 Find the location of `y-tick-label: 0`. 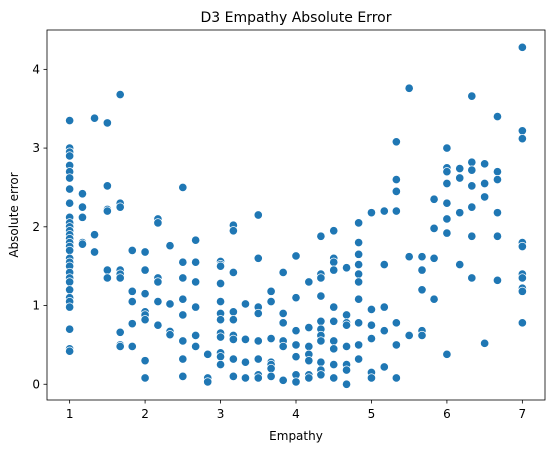

y-tick-label: 0 is located at coordinates (36, 384).